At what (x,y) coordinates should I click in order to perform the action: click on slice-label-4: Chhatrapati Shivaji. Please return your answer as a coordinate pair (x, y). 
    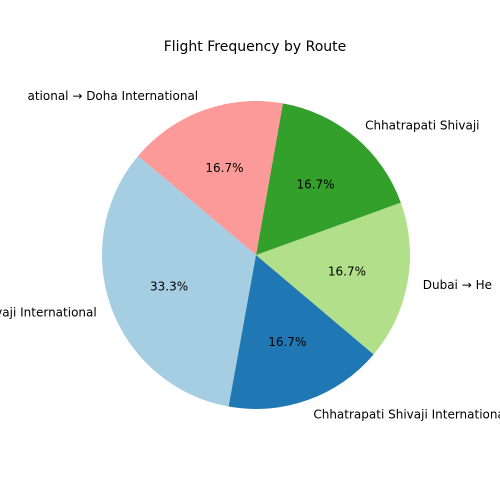
    Looking at the image, I should click on (422, 125).